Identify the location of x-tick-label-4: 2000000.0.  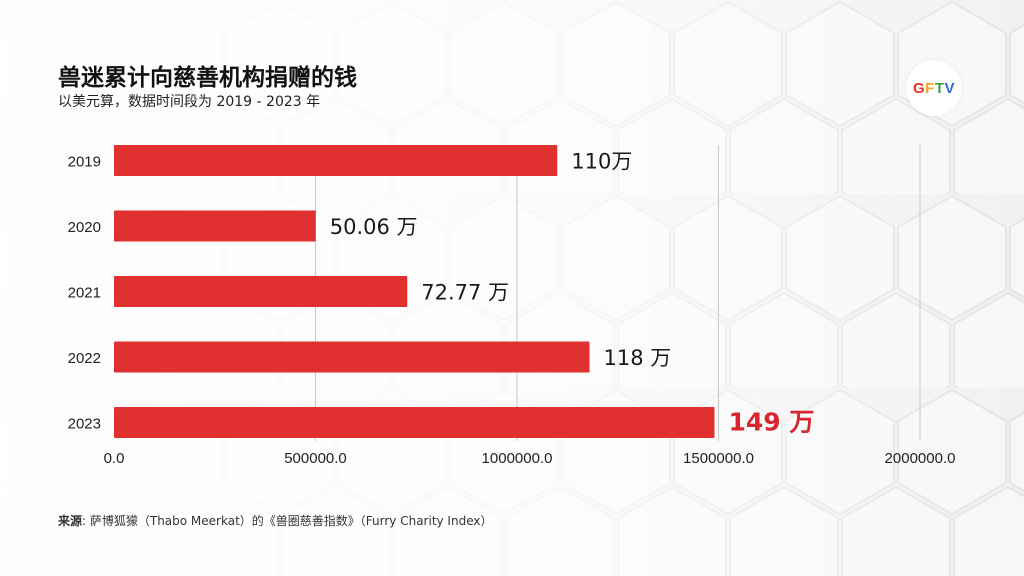
(920, 458).